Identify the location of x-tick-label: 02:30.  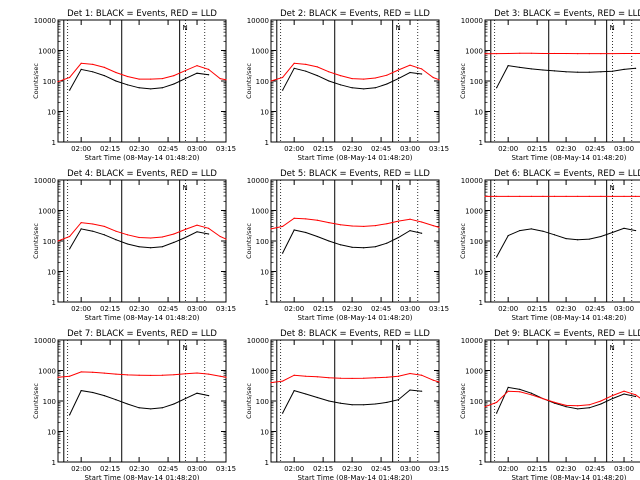
(352, 309).